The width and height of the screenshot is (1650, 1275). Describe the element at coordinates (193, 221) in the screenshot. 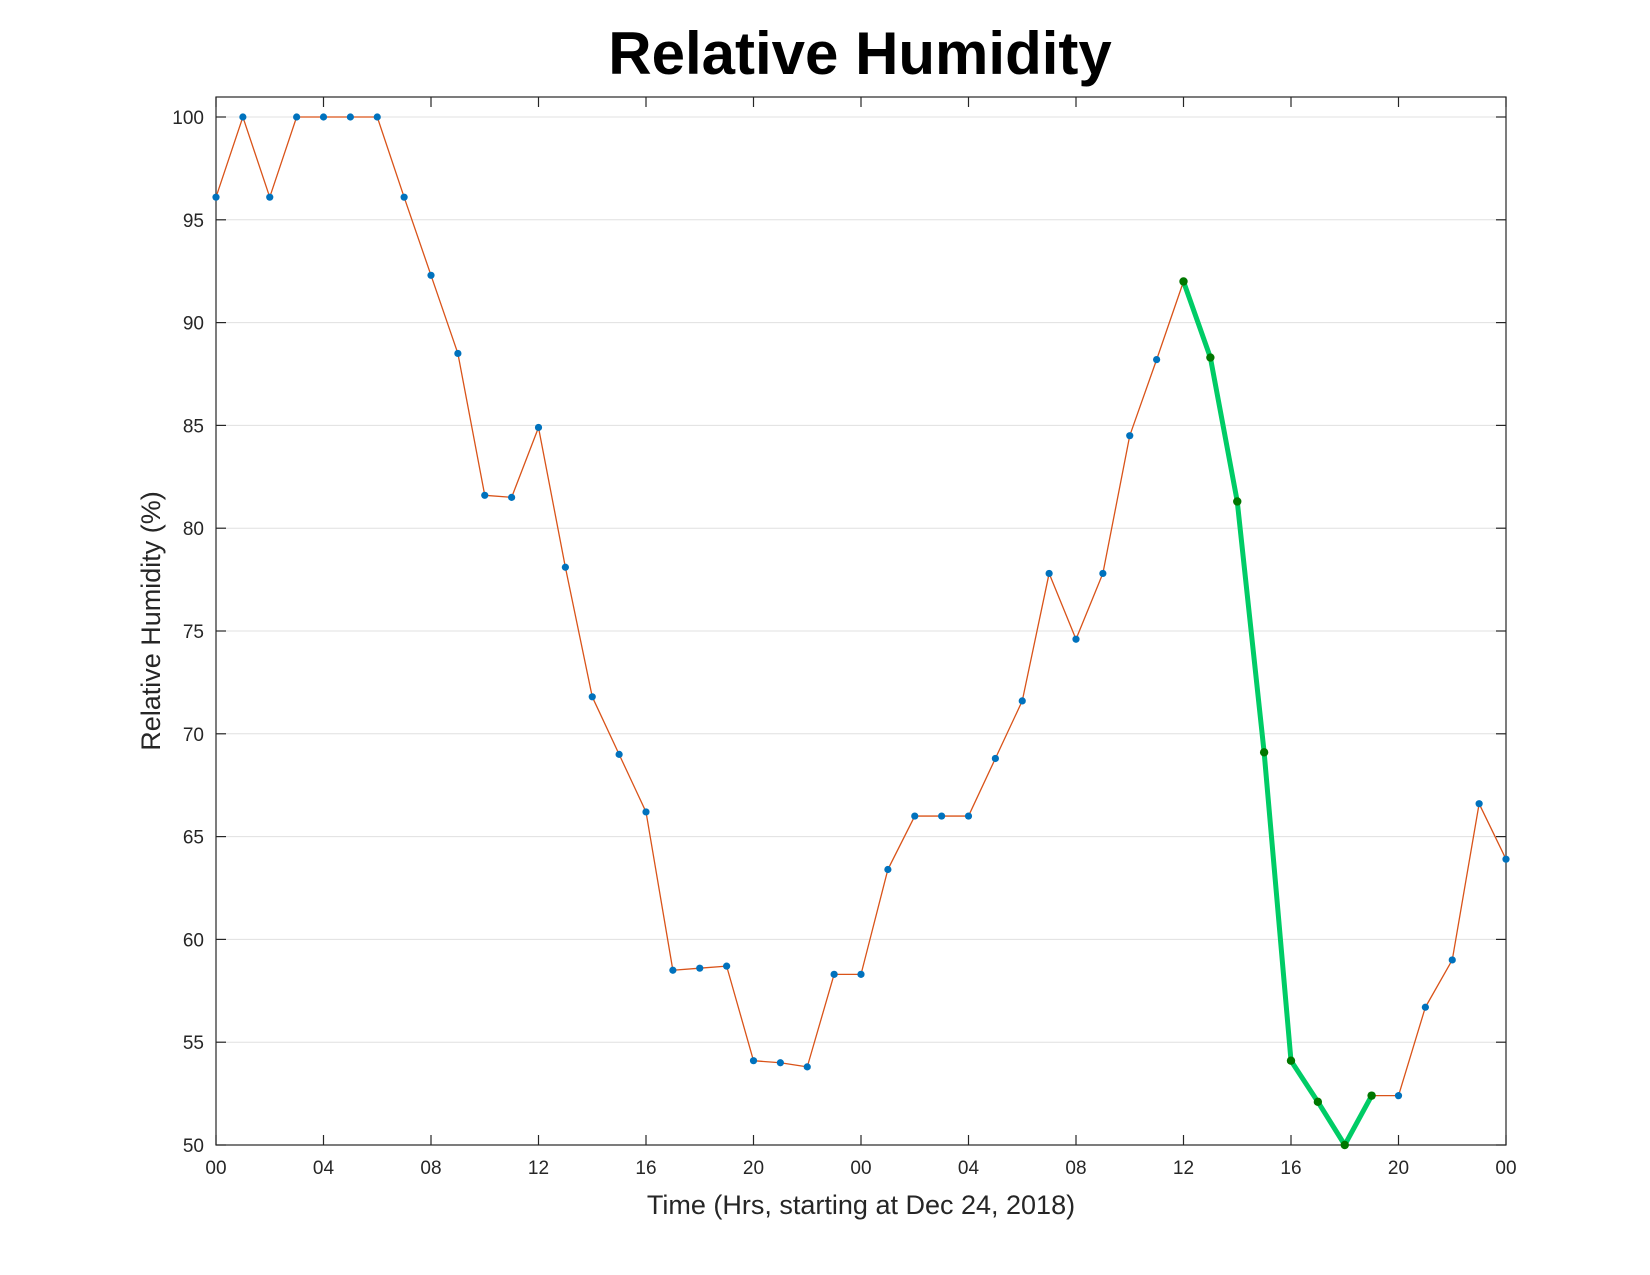

I see `y-tick-label: 95` at that location.